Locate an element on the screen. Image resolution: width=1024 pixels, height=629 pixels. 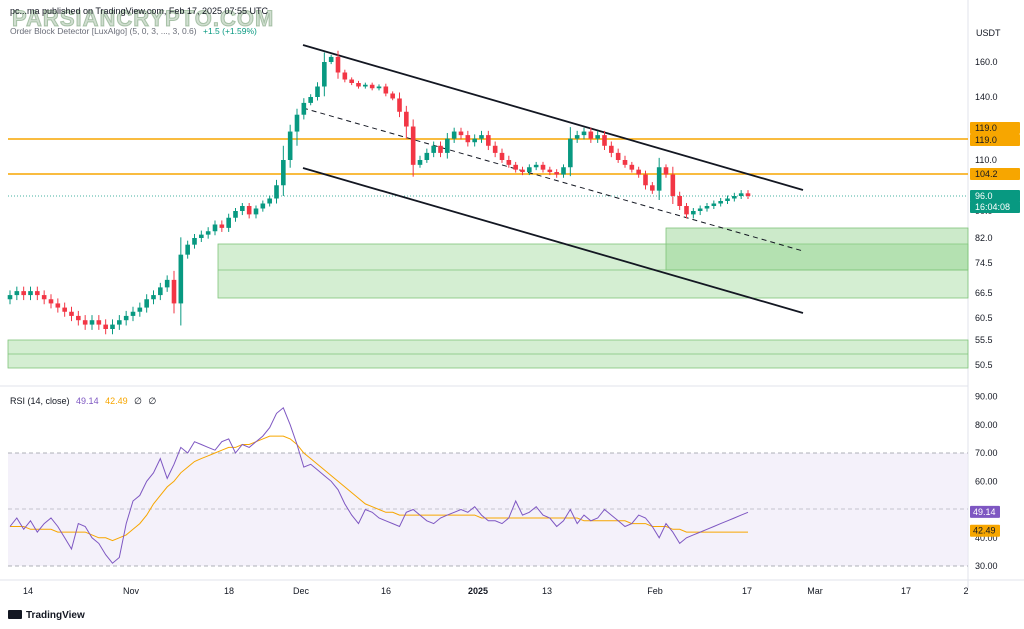
channel-lower-line is located at coordinates (553, 240).